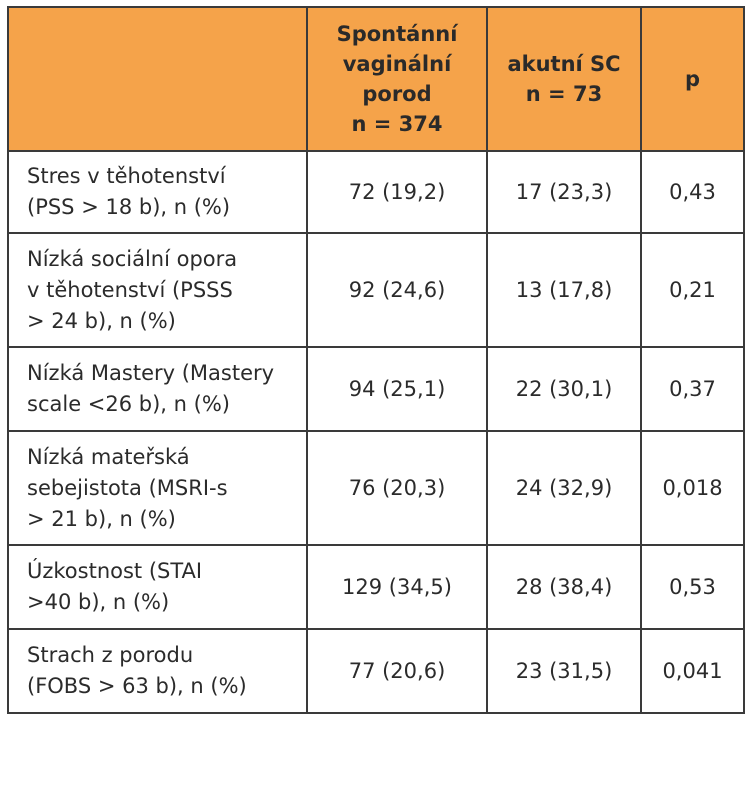  What do you see at coordinates (151, 373) in the screenshot?
I see `label-line: Nízká Mastery (Mastery` at bounding box center [151, 373].